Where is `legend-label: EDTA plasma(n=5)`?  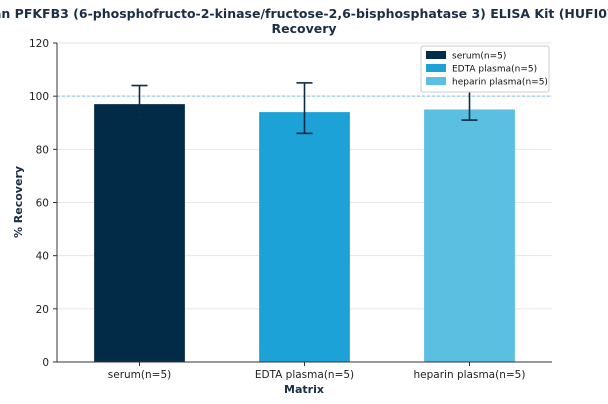
legend-label: EDTA plasma(n=5) is located at coordinates (494, 70).